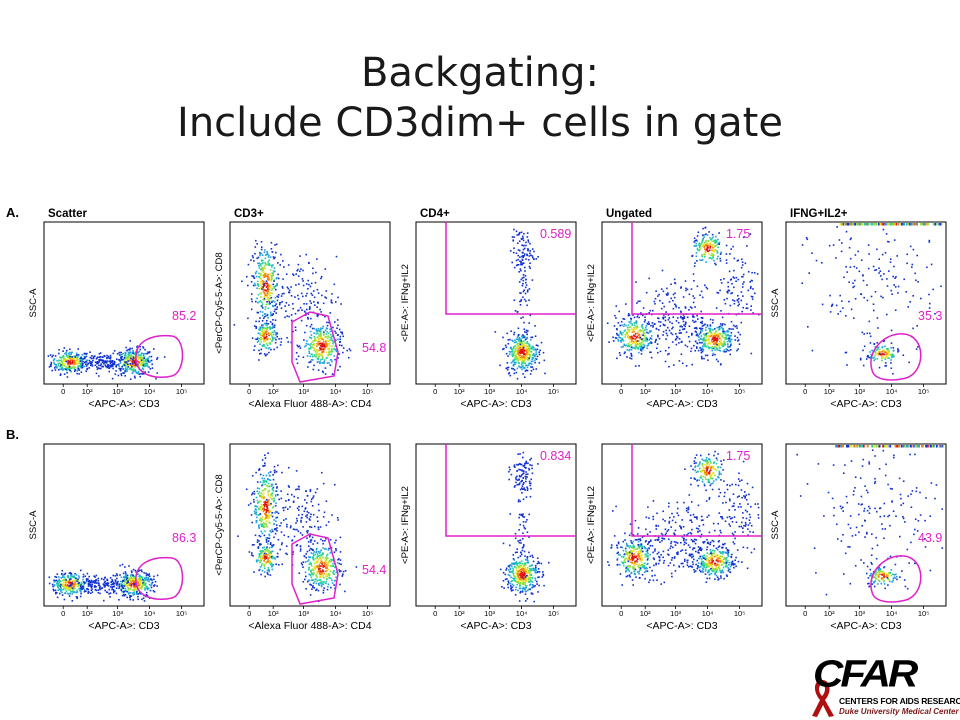  Describe the element at coordinates (899, 711) in the screenshot. I see `logo-affiliation: Duke University Medical Center` at that location.